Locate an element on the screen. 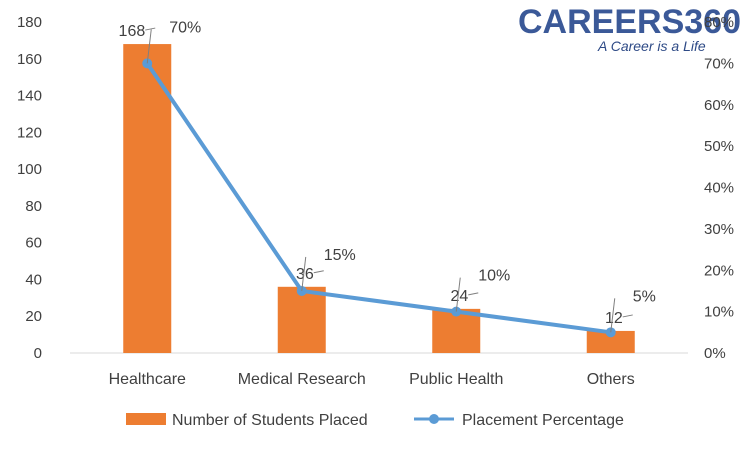 This screenshot has width=750, height=450. right-y-axis: 0% 10% 20% 30% 40% 50% 60% 70% 80% is located at coordinates (719, 188).